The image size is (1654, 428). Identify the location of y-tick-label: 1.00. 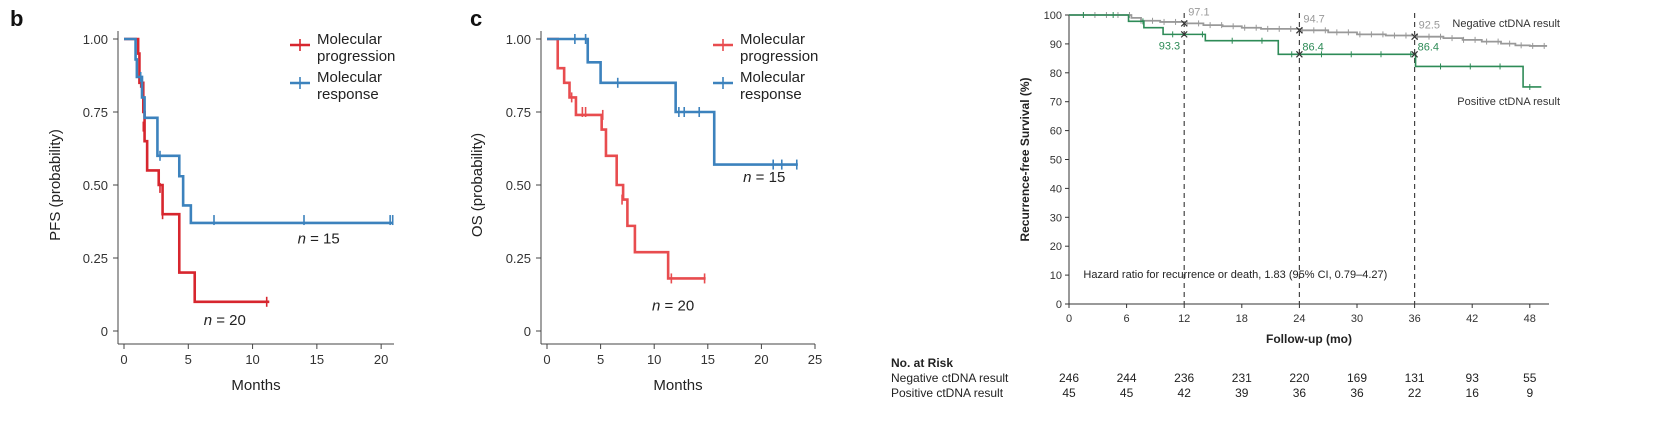
(518, 39).